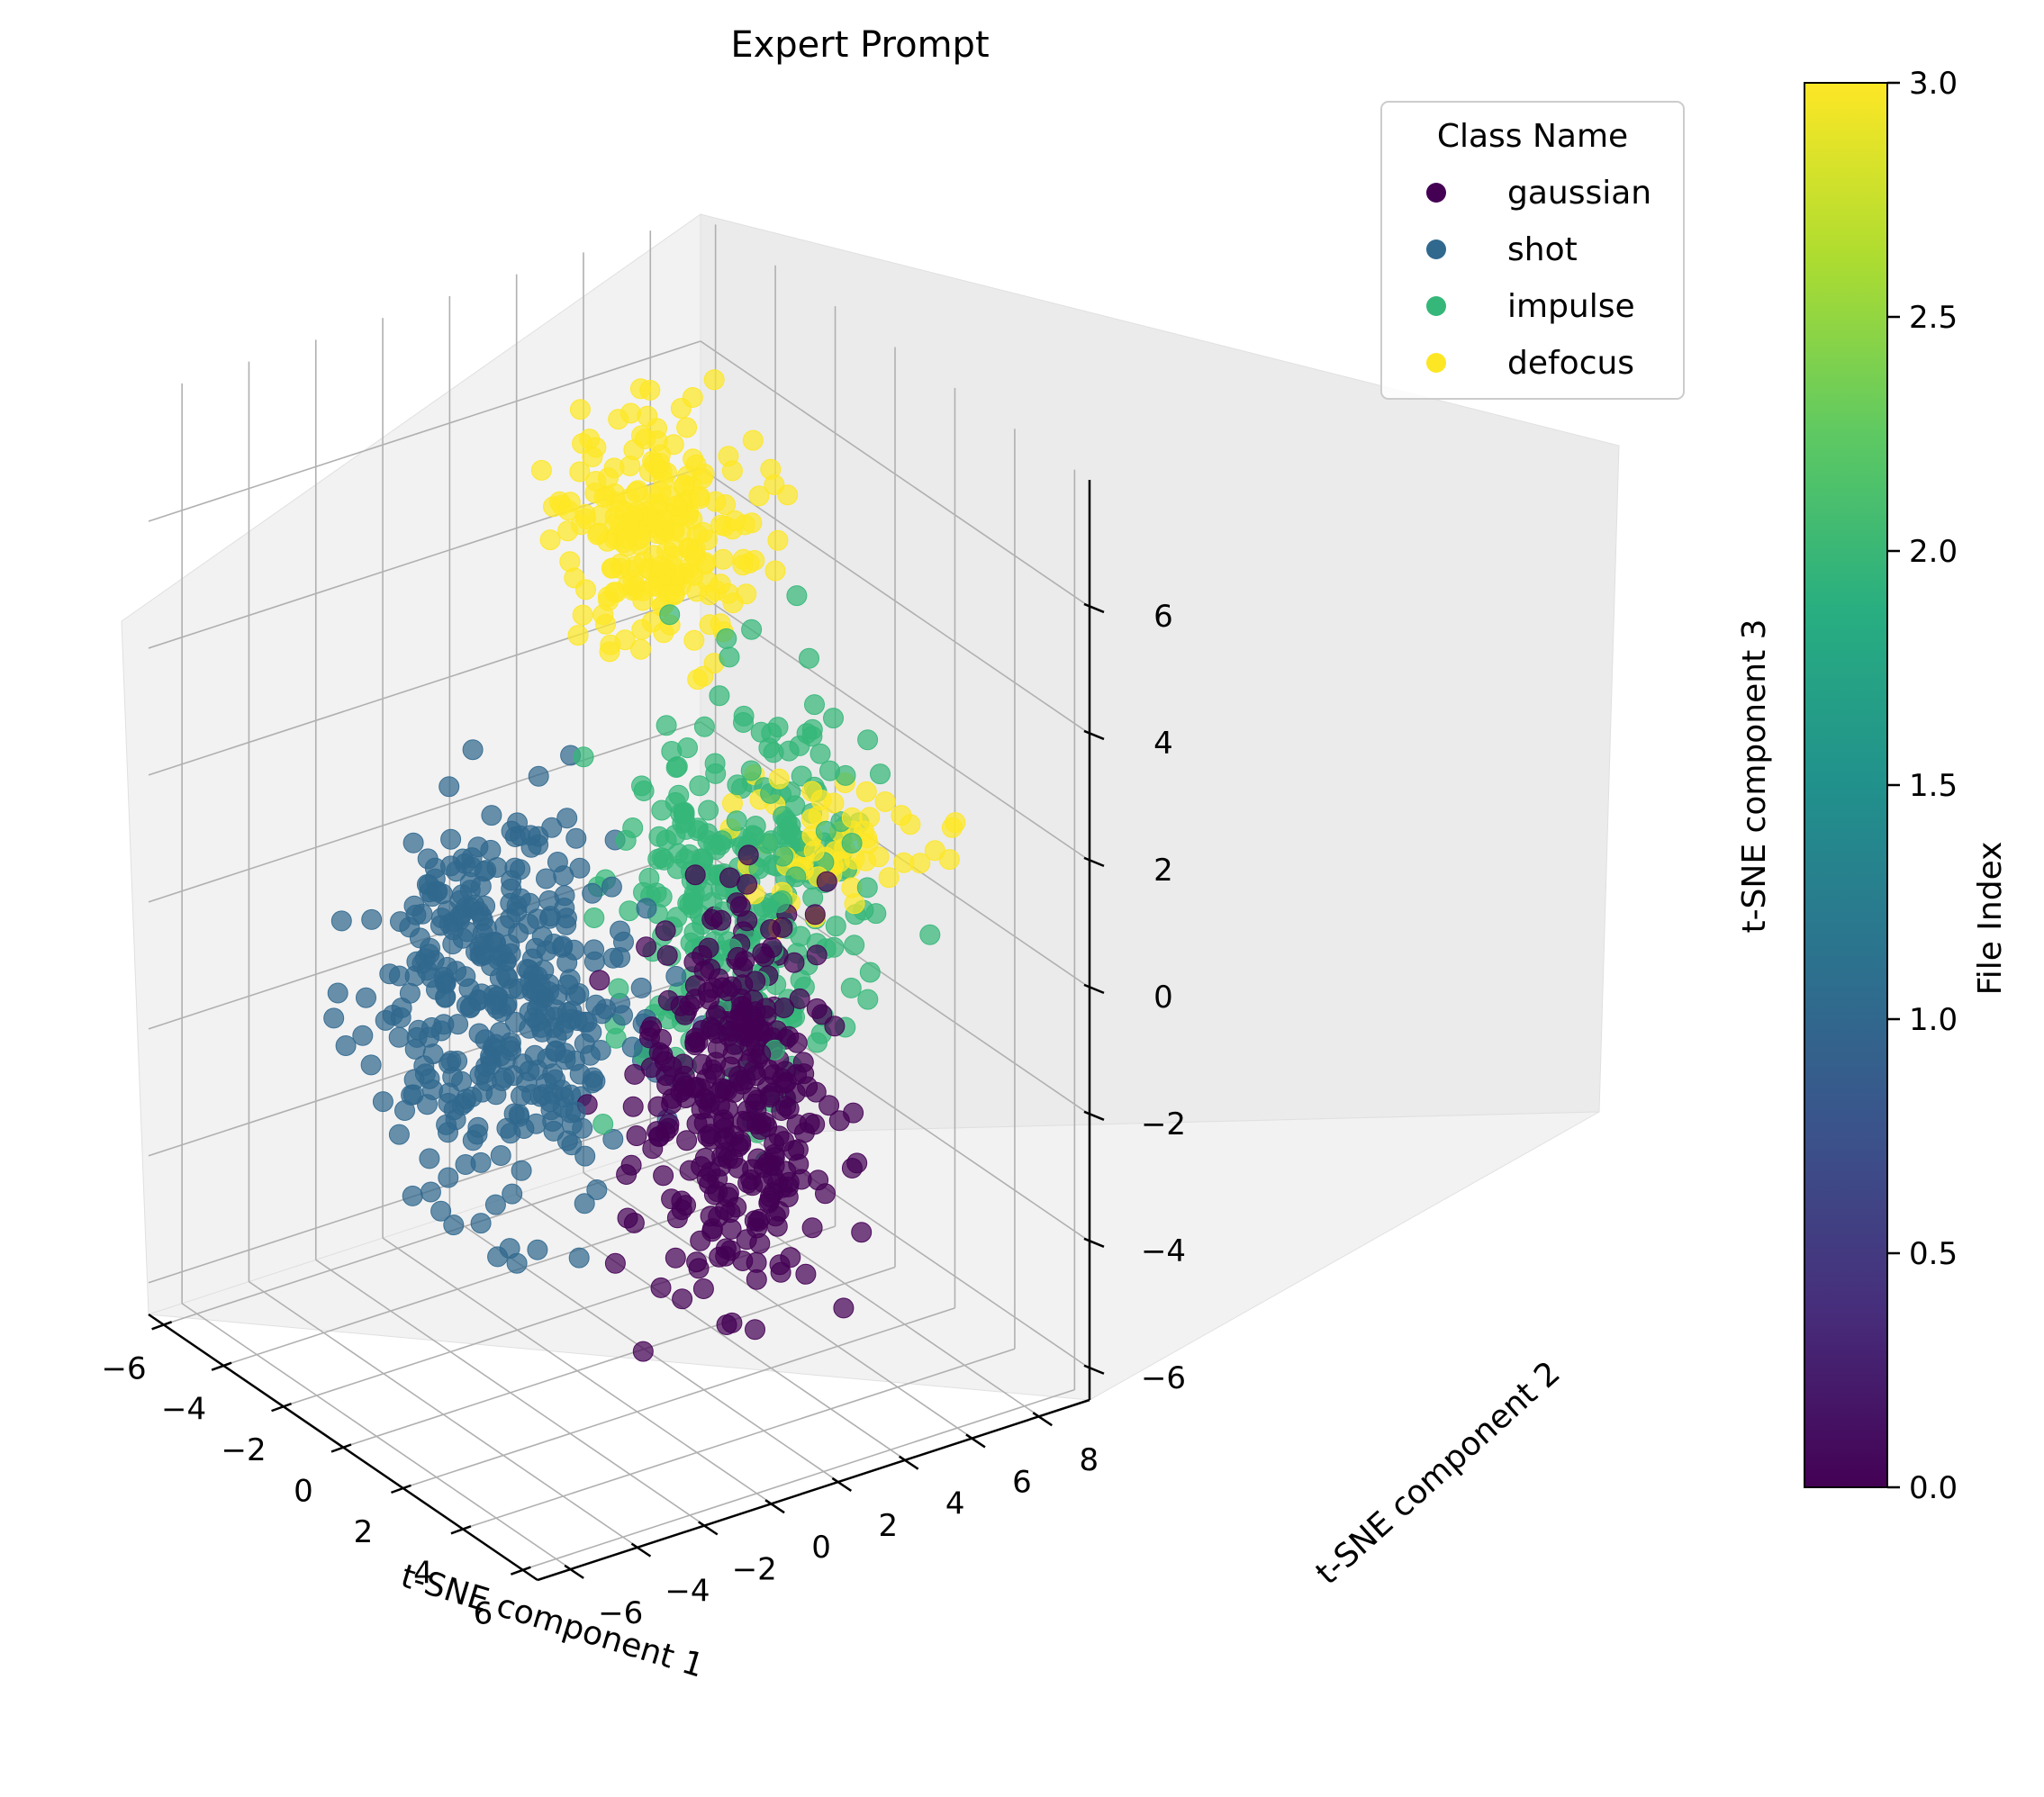 Image resolution: width=2044 pixels, height=1797 pixels. I want to click on y-tick-label: −4, so click(687, 1592).